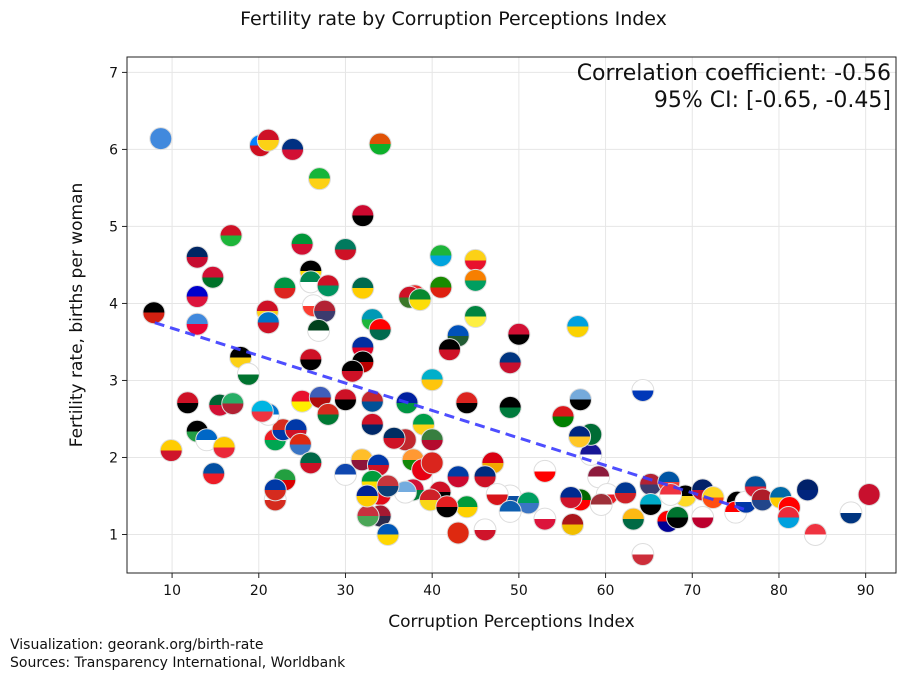 This screenshot has width=907, height=682. What do you see at coordinates (172, 591) in the screenshot?
I see `x-tick-label: 10` at bounding box center [172, 591].